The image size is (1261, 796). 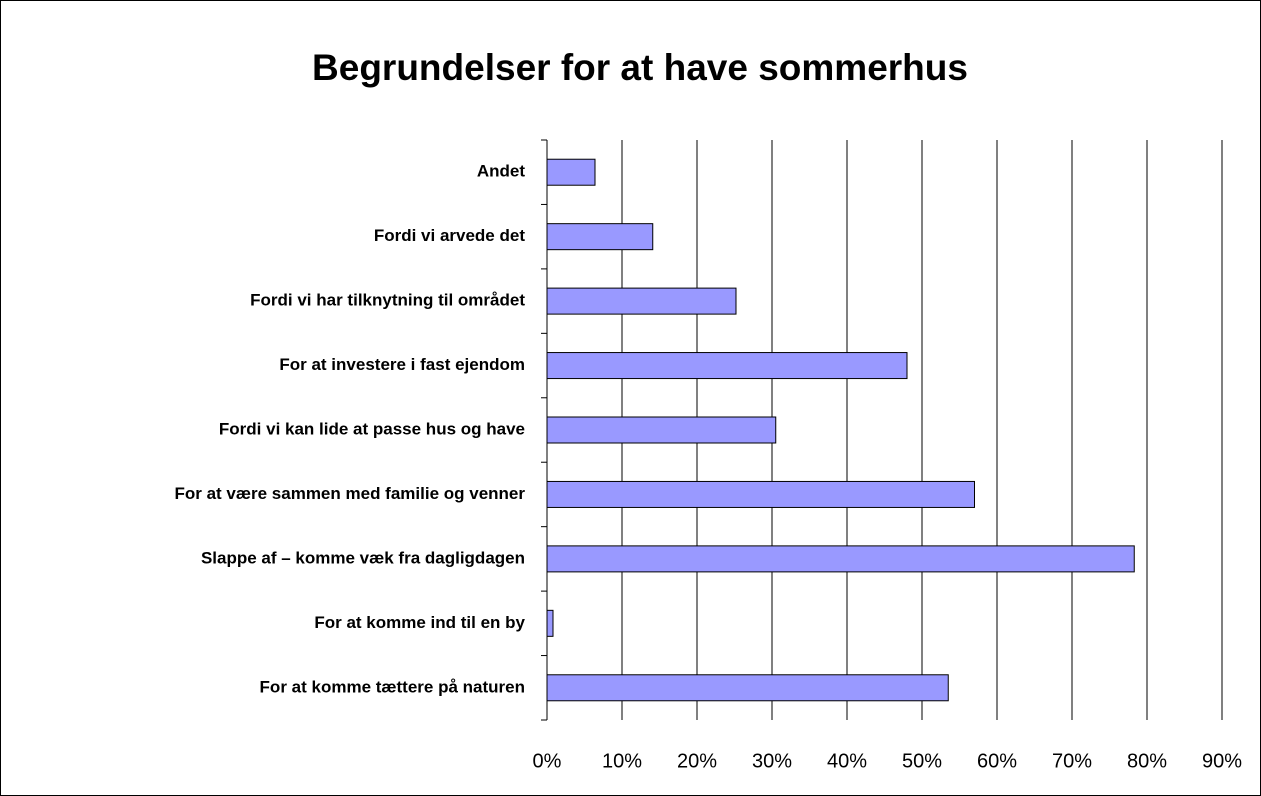 I want to click on y-tick-label: For at komme ind til en by, so click(x=419, y=622).